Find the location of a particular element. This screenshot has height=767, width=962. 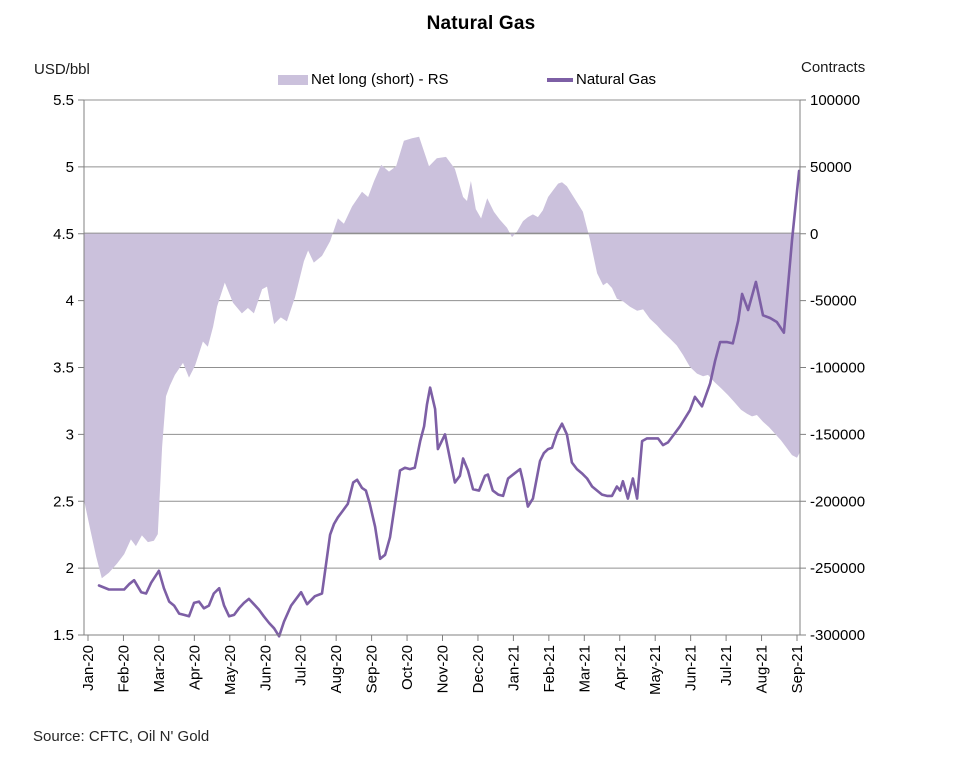

left-axis-tick-label: 4 is located at coordinates (70, 301).